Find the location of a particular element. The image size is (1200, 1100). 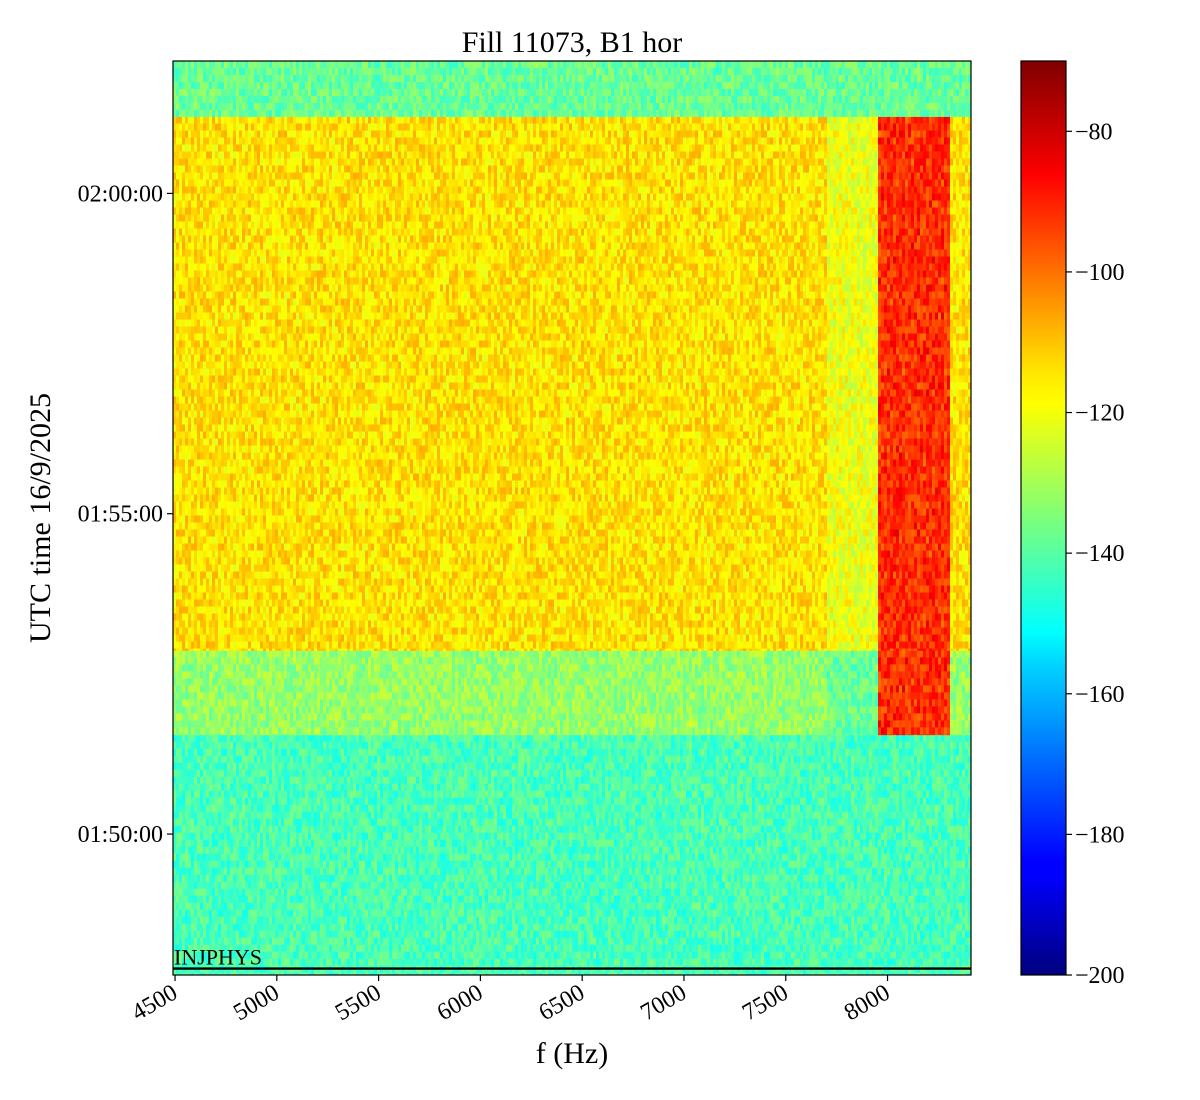

colorbar-tick-label: −180 is located at coordinates (1100, 835).